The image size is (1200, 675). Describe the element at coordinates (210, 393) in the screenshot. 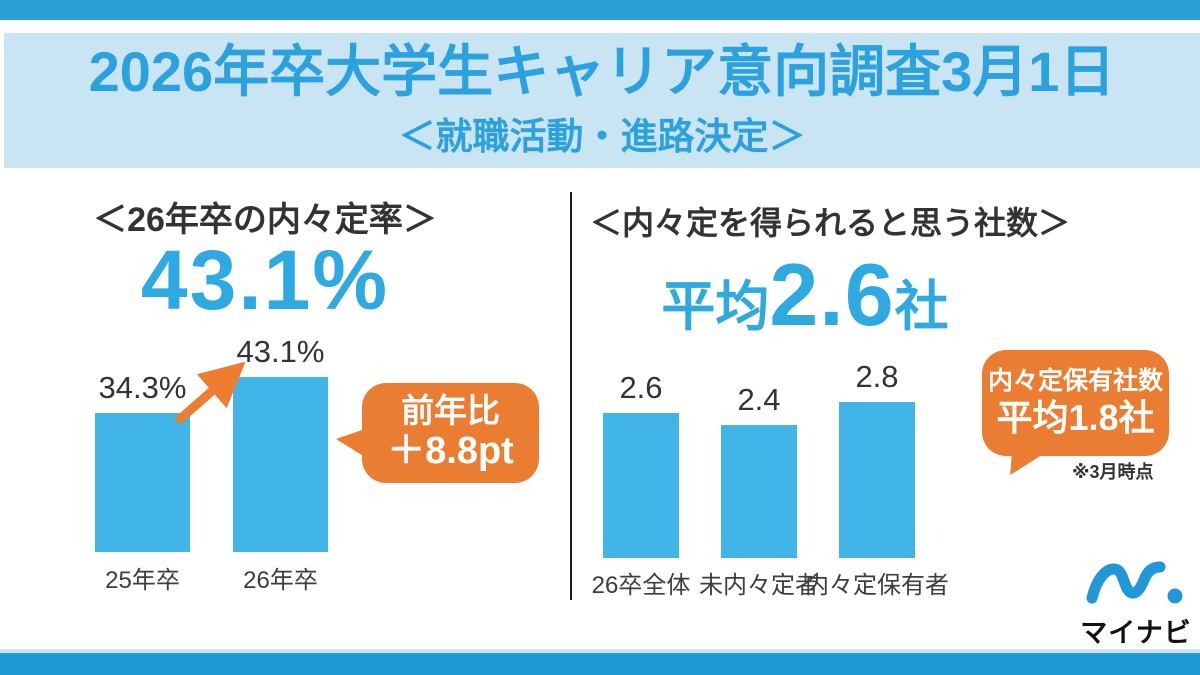

I see `growth-arrow-icon` at that location.